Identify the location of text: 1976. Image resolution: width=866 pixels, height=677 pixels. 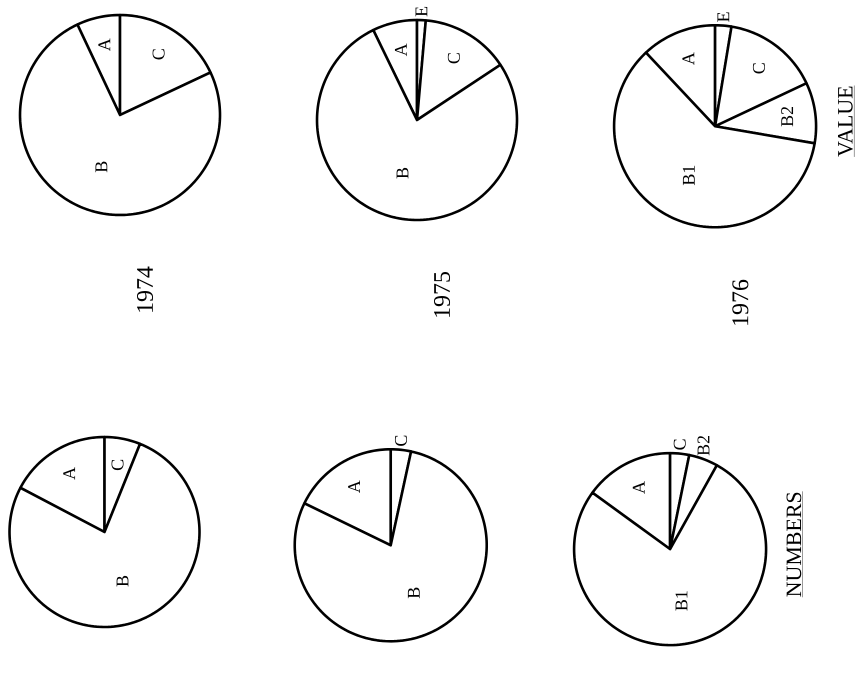
(740, 302).